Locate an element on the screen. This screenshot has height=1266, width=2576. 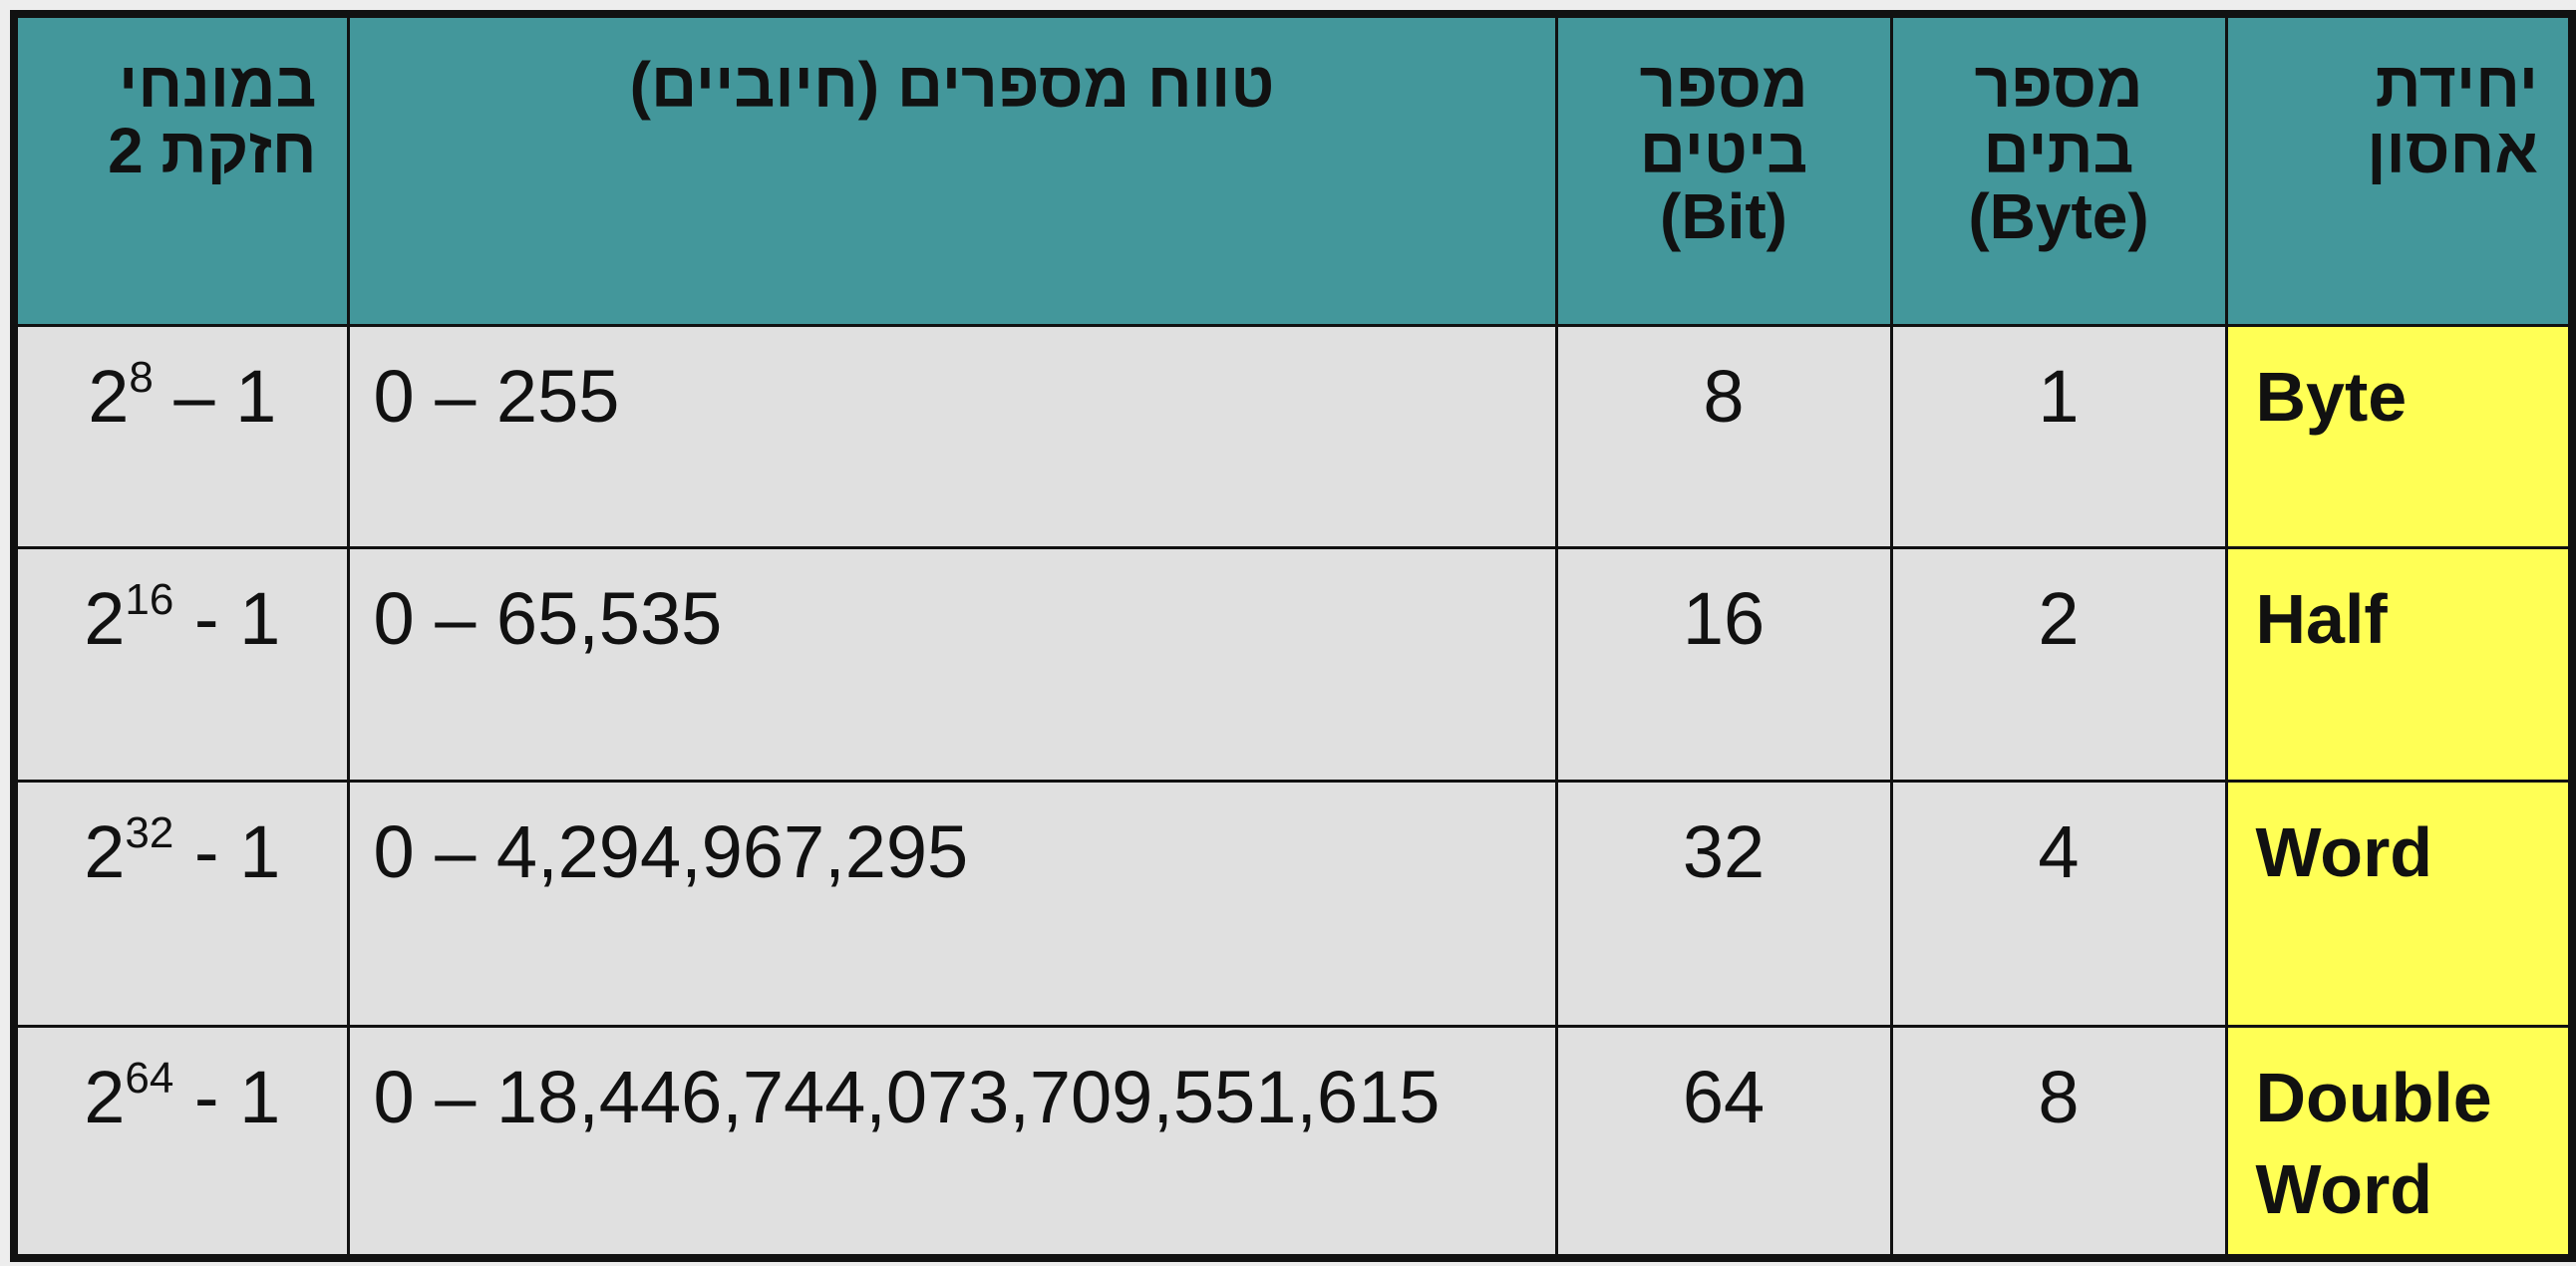
header-storage-unit: יחידת אחסון is located at coordinates (2399, 170).